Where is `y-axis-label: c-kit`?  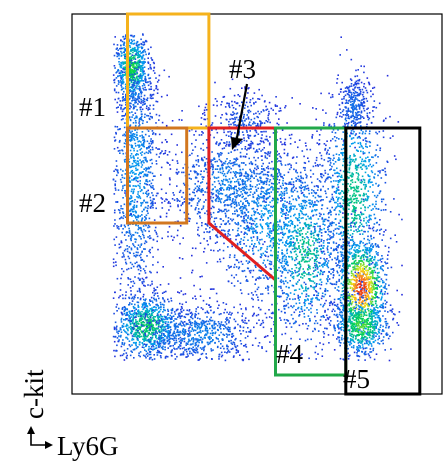 y-axis-label: c-kit is located at coordinates (34, 394).